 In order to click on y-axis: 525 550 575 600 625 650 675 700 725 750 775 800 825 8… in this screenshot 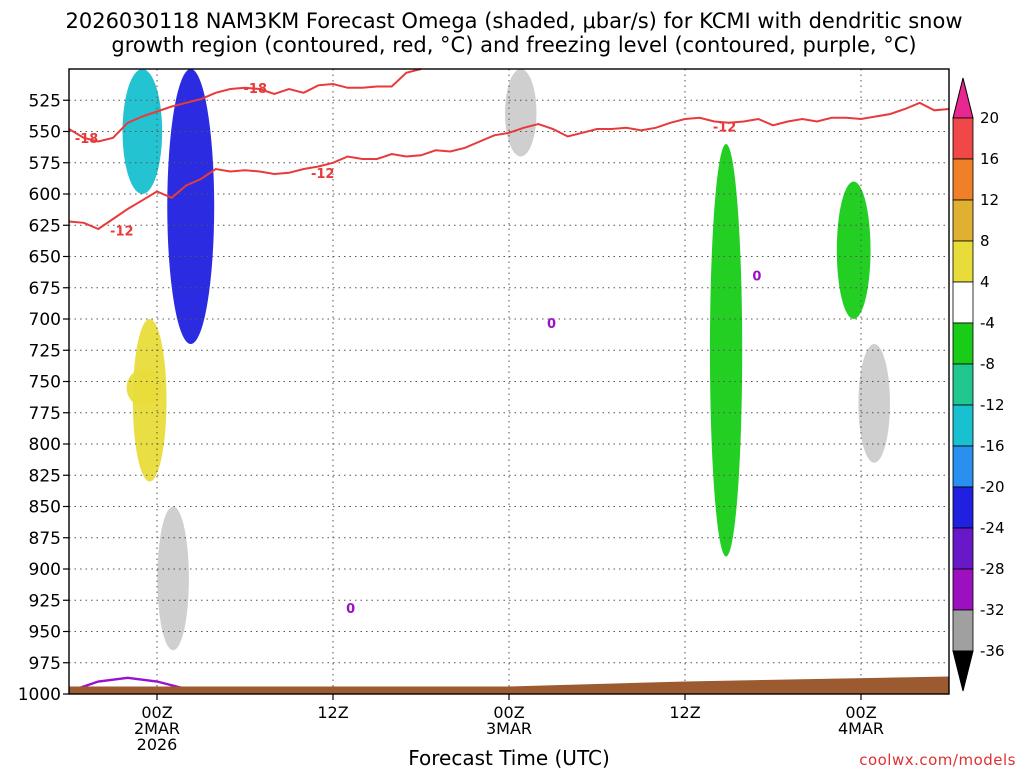, I will do `click(43, 398)`.